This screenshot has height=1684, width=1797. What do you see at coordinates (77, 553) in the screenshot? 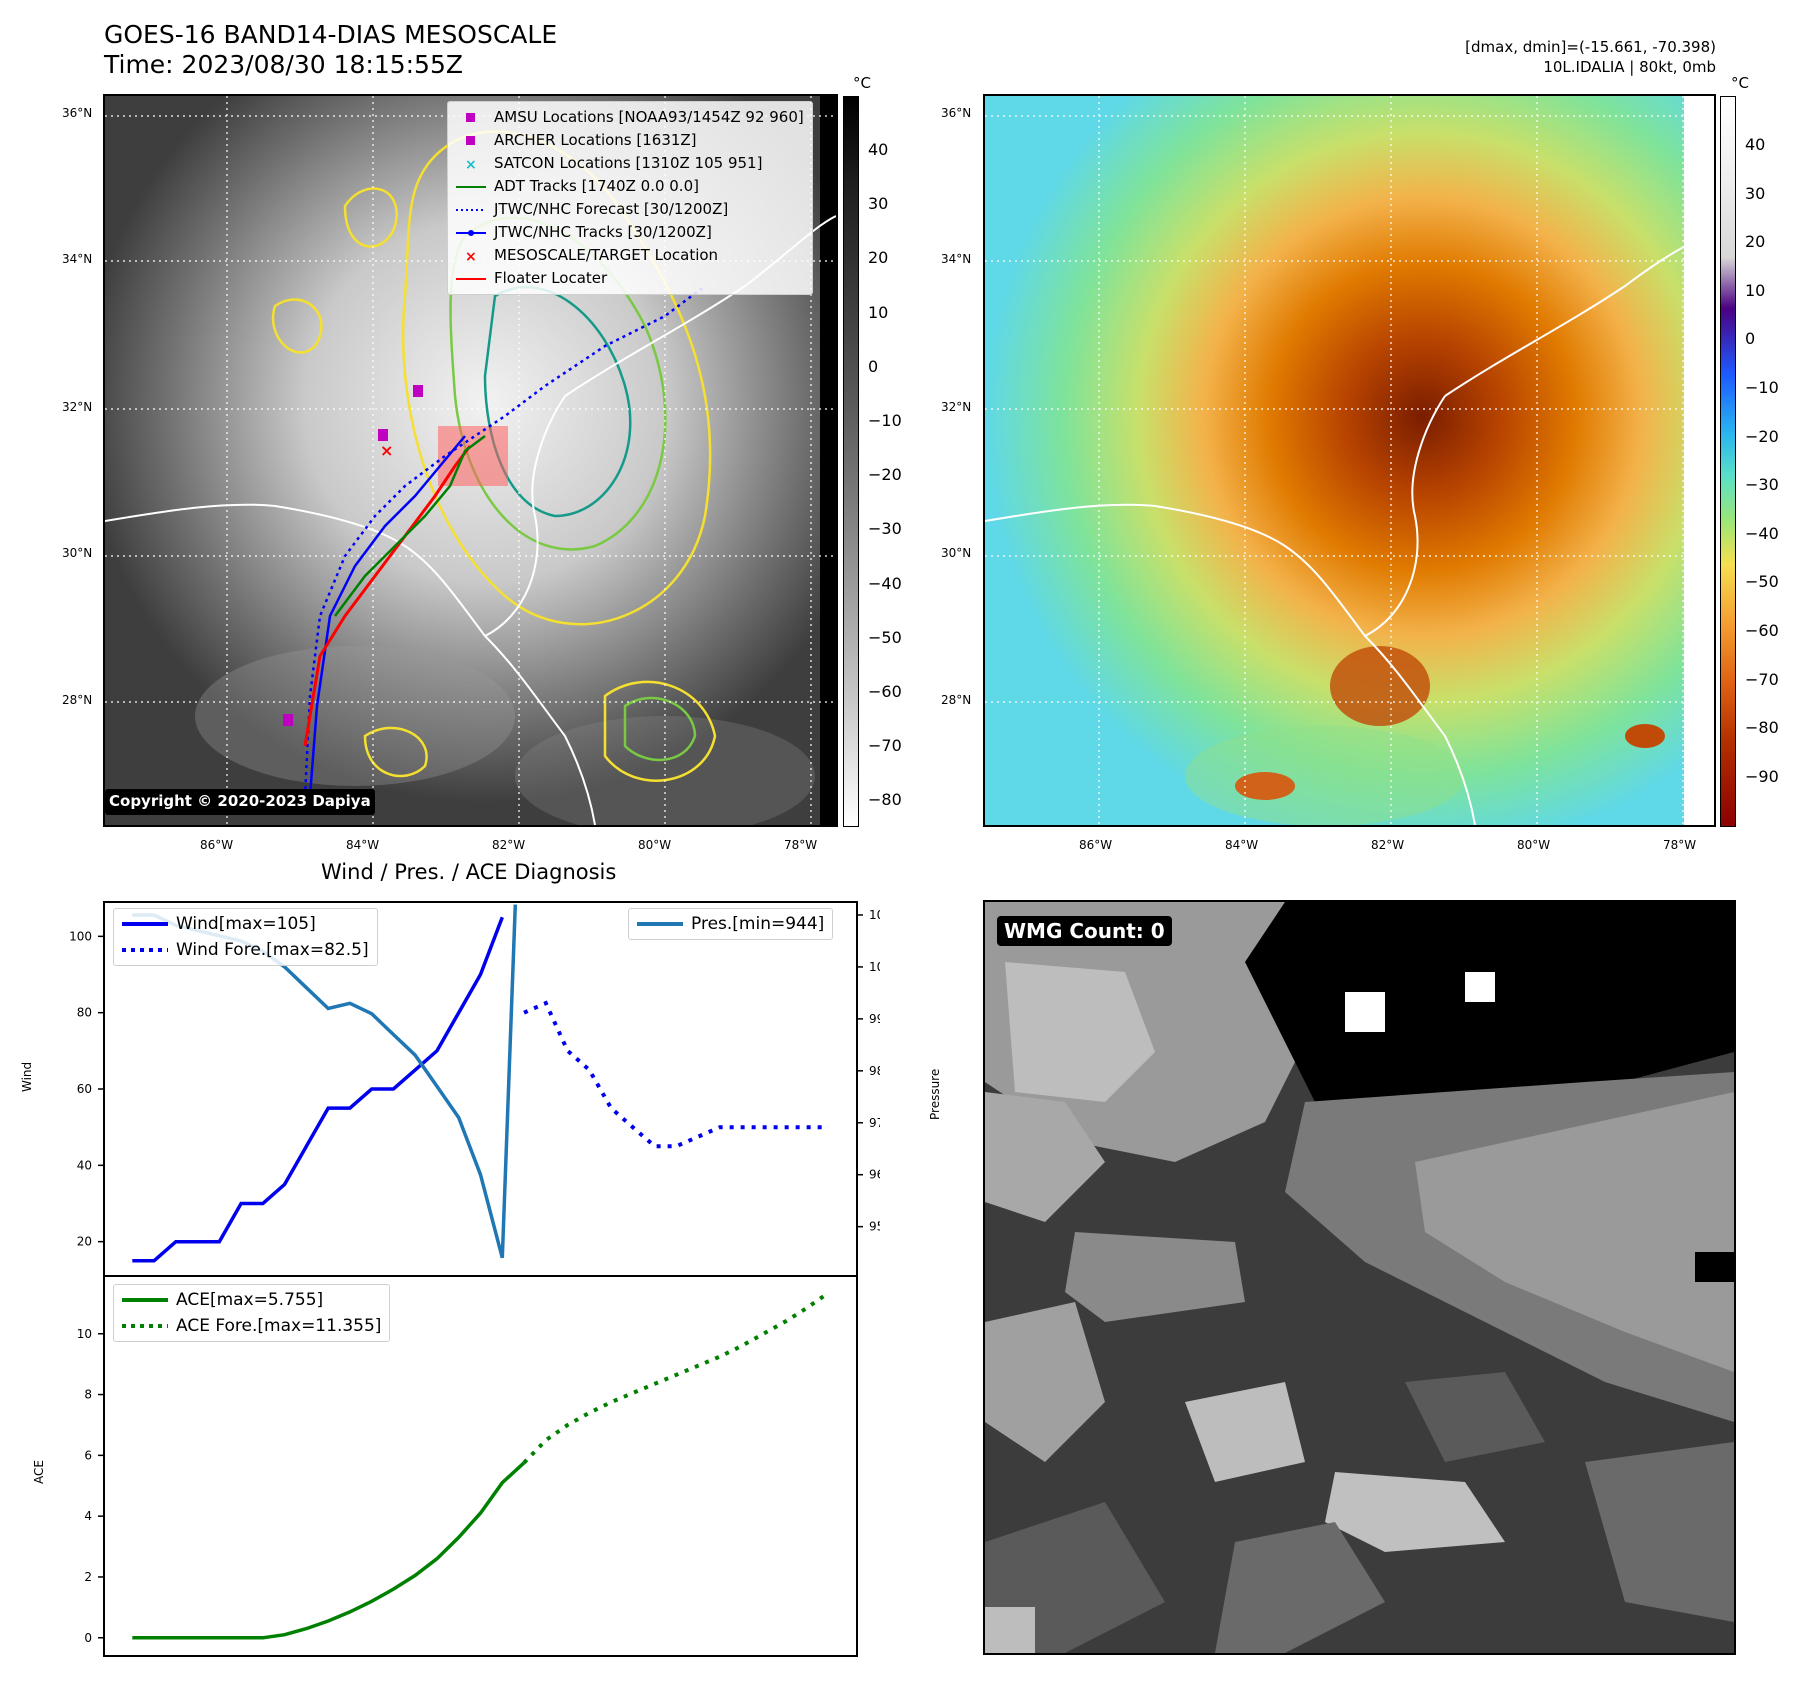
I see `left-lat-label: 30°N` at bounding box center [77, 553].